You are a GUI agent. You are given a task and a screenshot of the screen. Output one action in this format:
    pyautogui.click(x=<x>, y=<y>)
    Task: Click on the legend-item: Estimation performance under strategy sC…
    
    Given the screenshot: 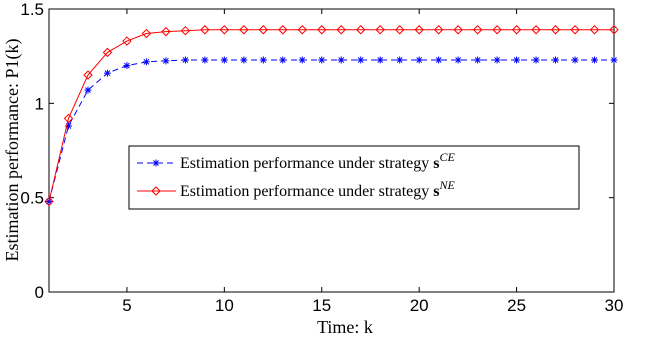 What is the action you would take?
    pyautogui.click(x=296, y=161)
    